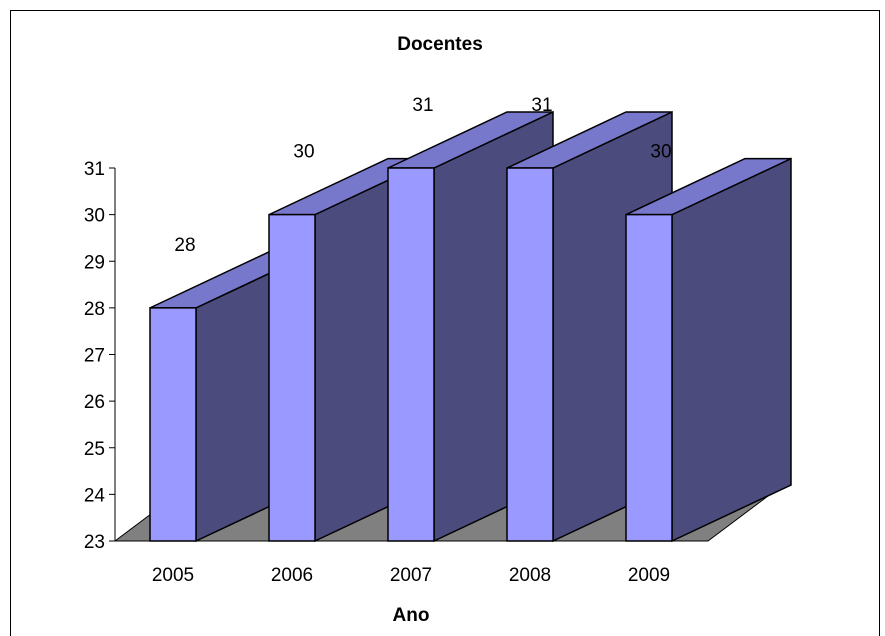 This screenshot has height=636, width=885. Describe the element at coordinates (95, 495) in the screenshot. I see `y-tick-label: 24` at that location.